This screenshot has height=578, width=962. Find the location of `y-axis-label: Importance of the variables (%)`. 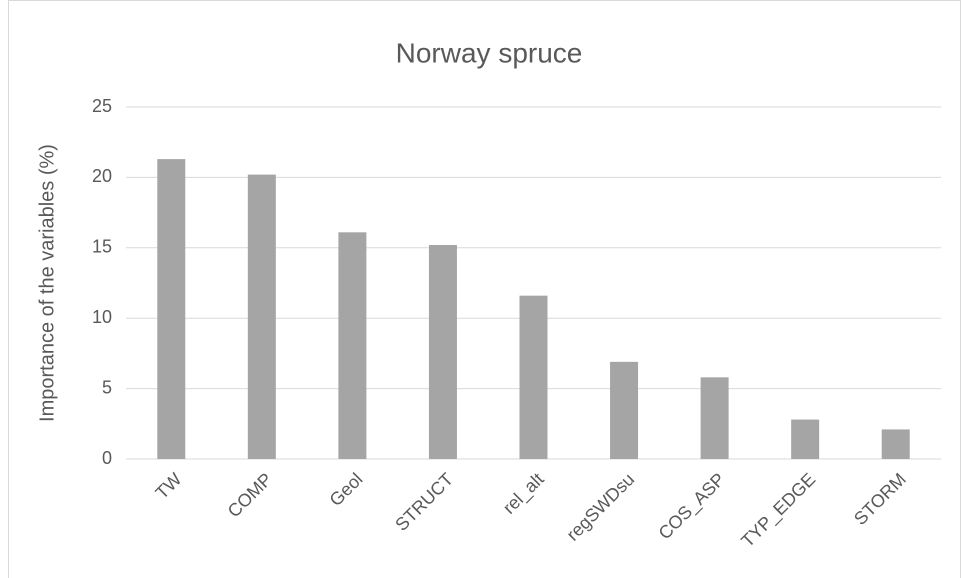

y-axis-label: Importance of the variables (%) is located at coordinates (47, 283).